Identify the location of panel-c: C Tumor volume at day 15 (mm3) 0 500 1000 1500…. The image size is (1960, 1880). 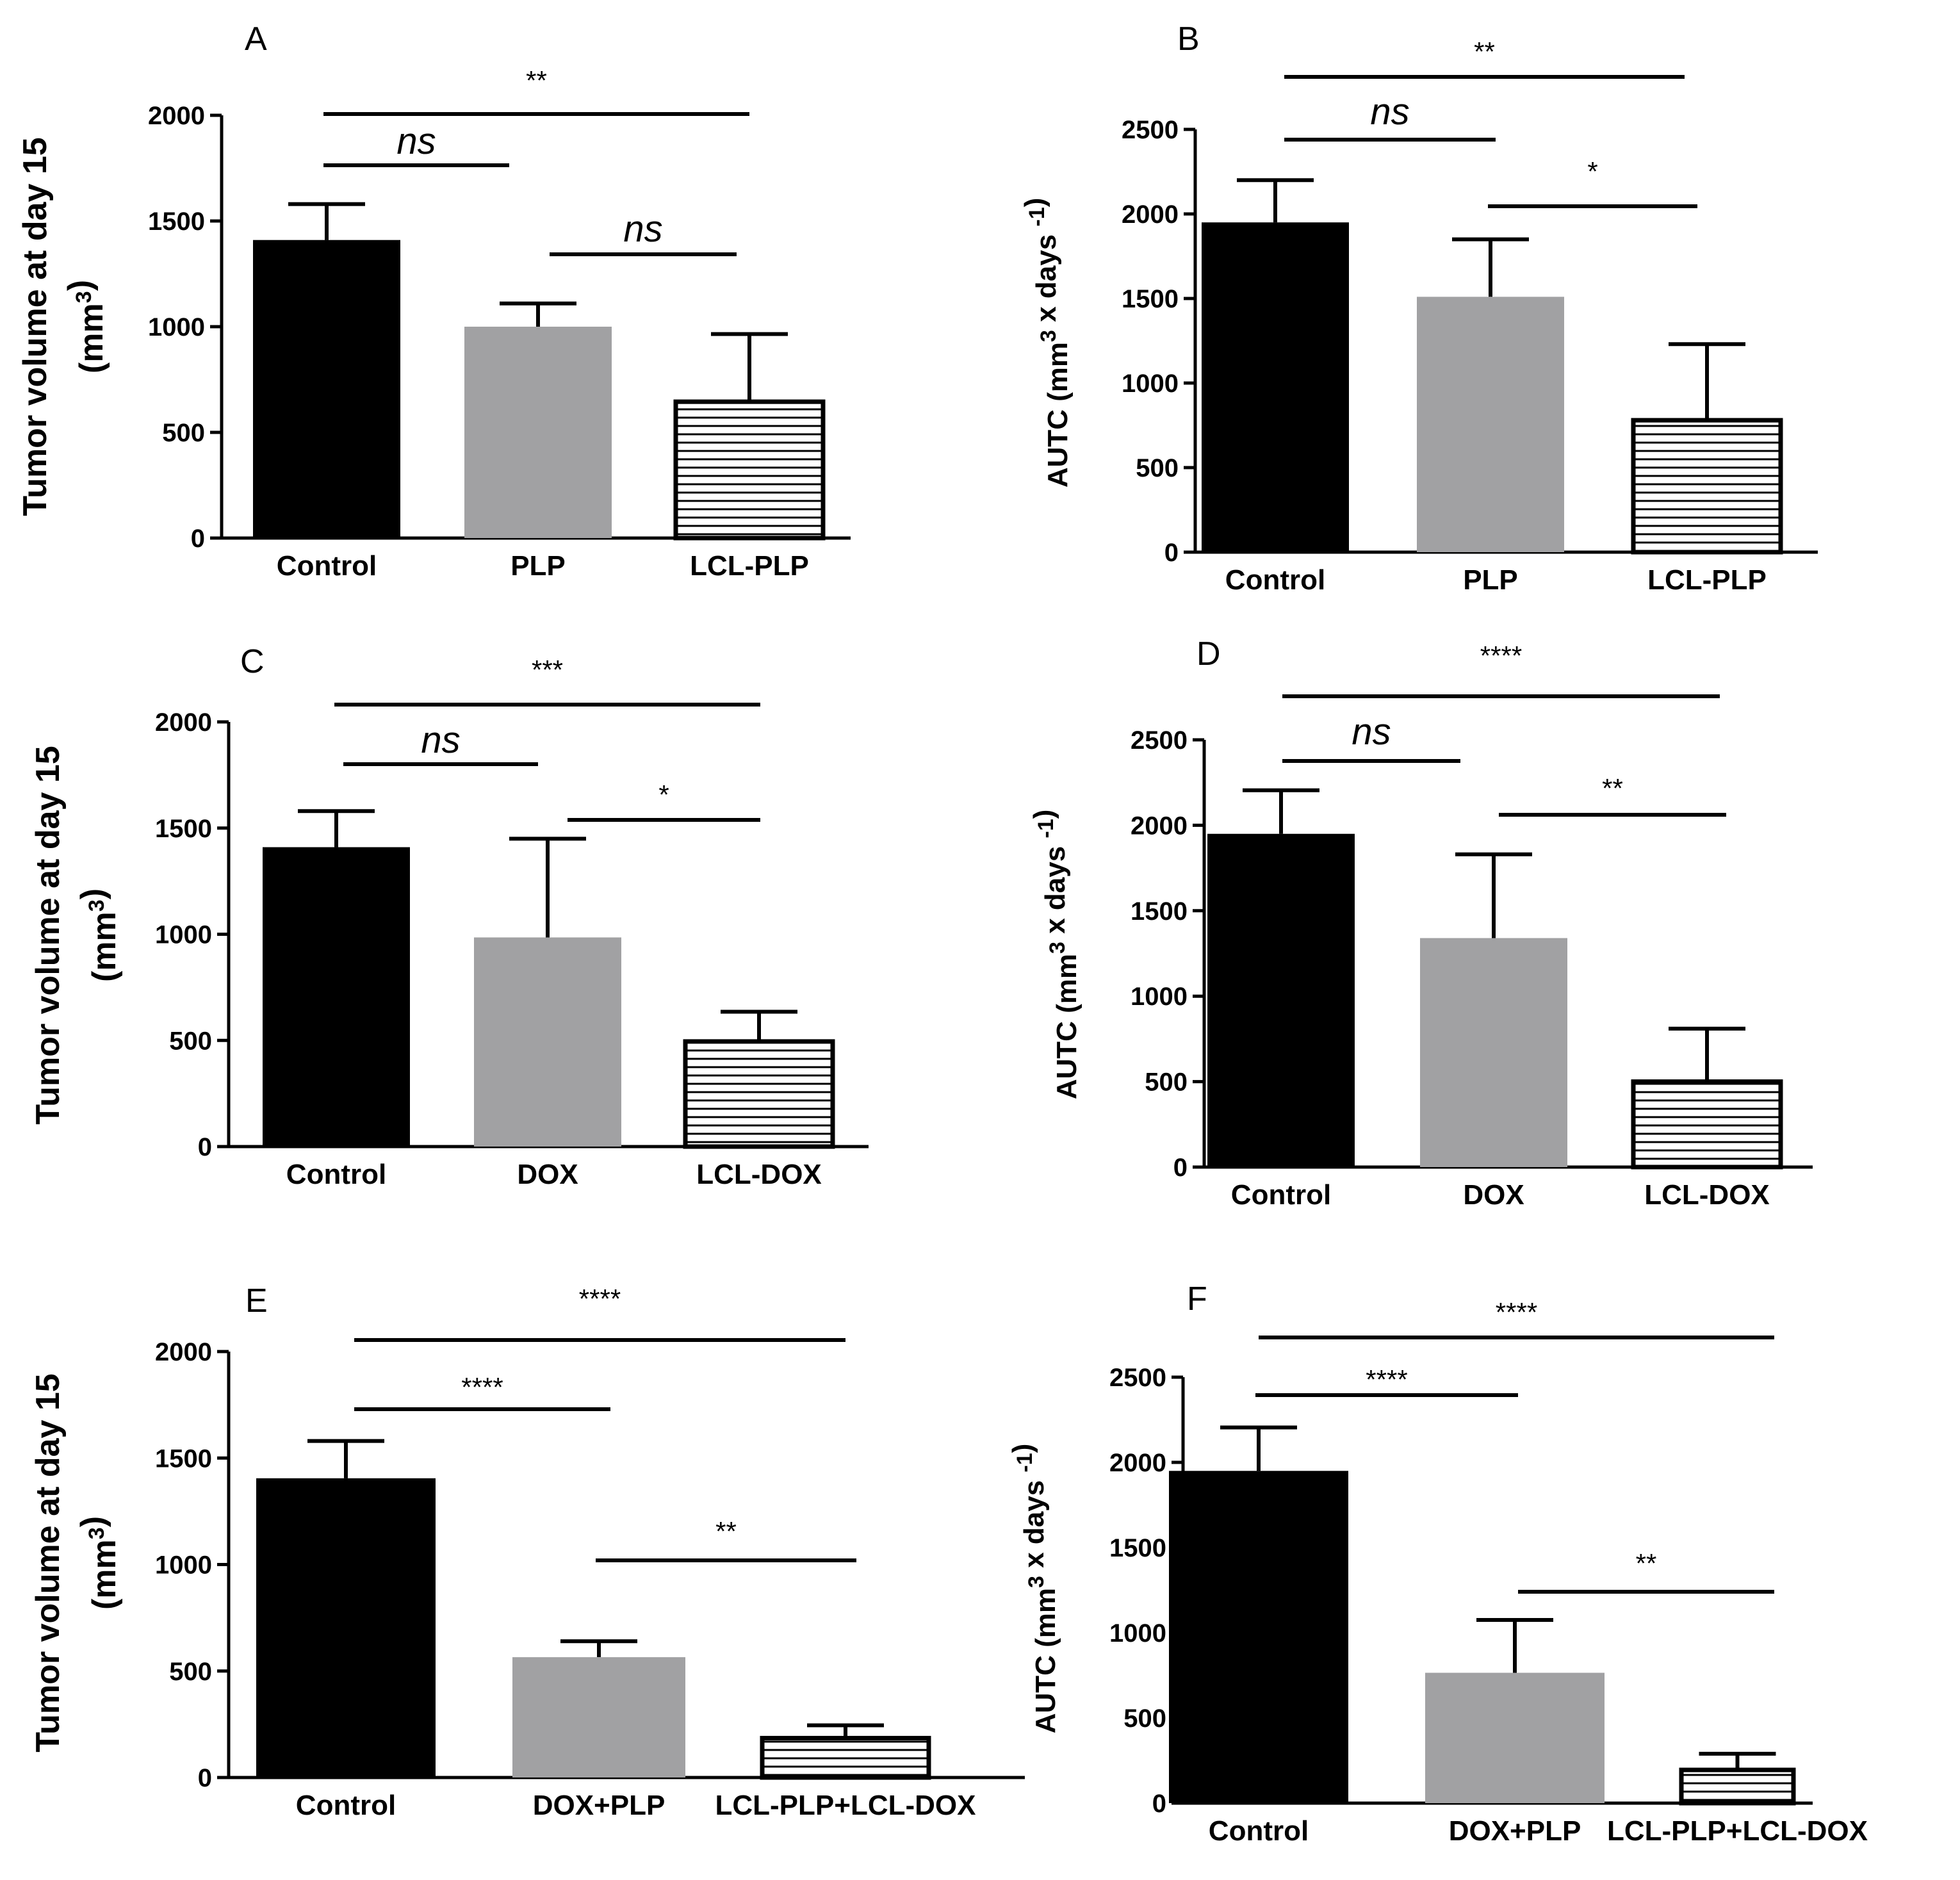
(449, 917).